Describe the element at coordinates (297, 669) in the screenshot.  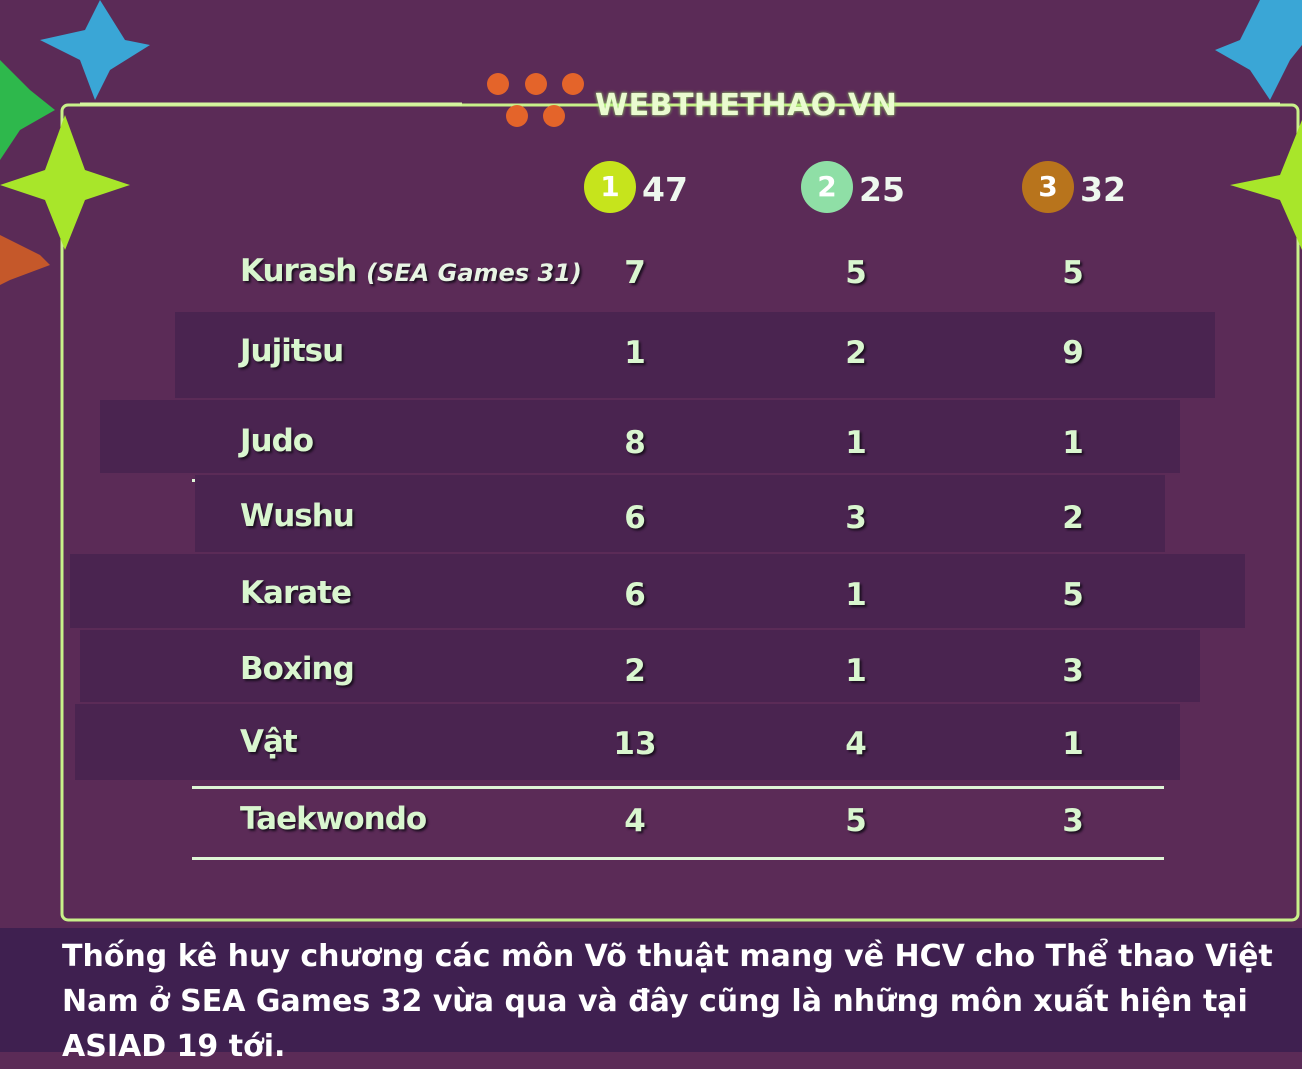
I see `sport-name: Boxing` at that location.